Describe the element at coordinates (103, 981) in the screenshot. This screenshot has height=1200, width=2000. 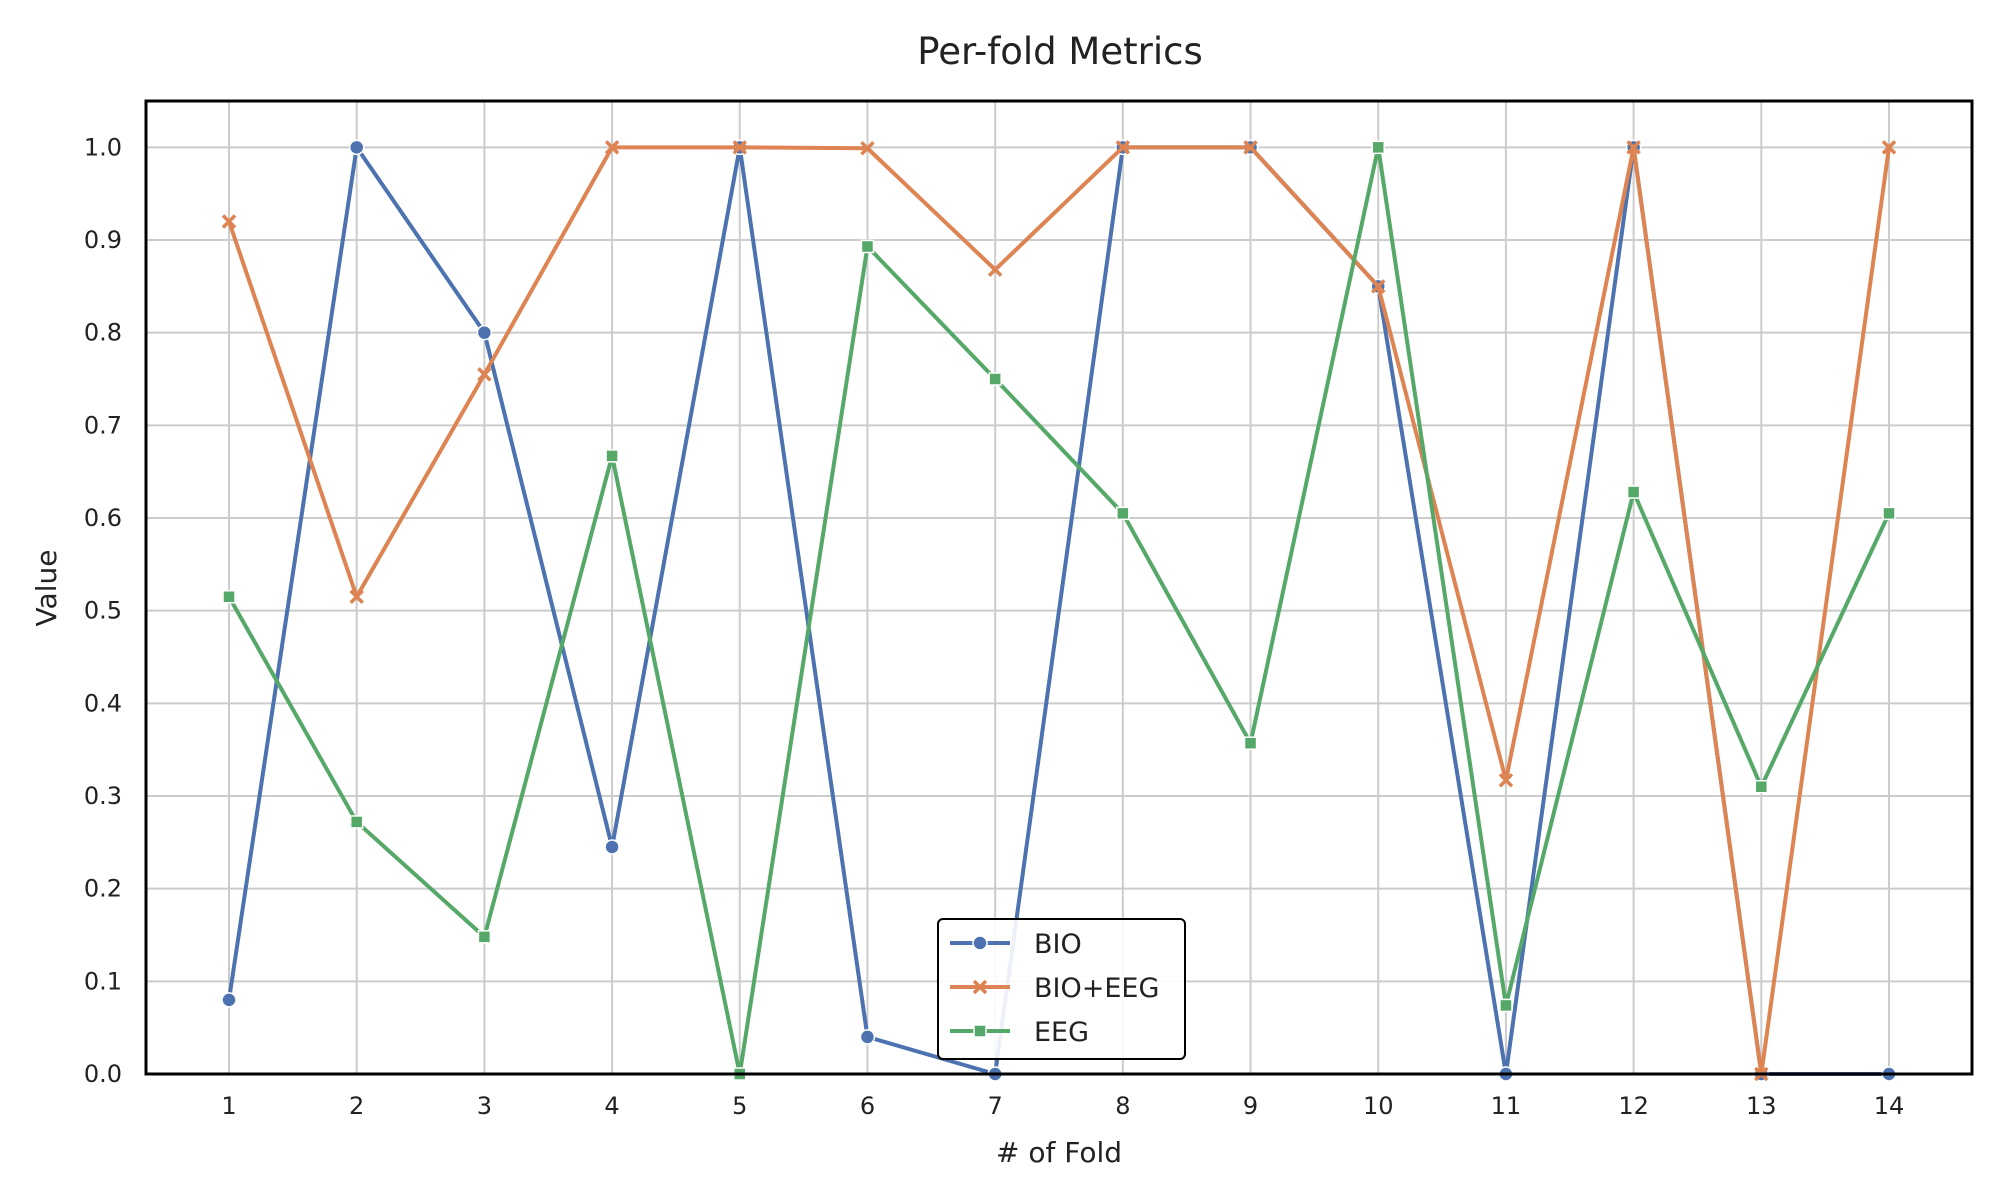
I see `y-tick-label: 0.1` at that location.